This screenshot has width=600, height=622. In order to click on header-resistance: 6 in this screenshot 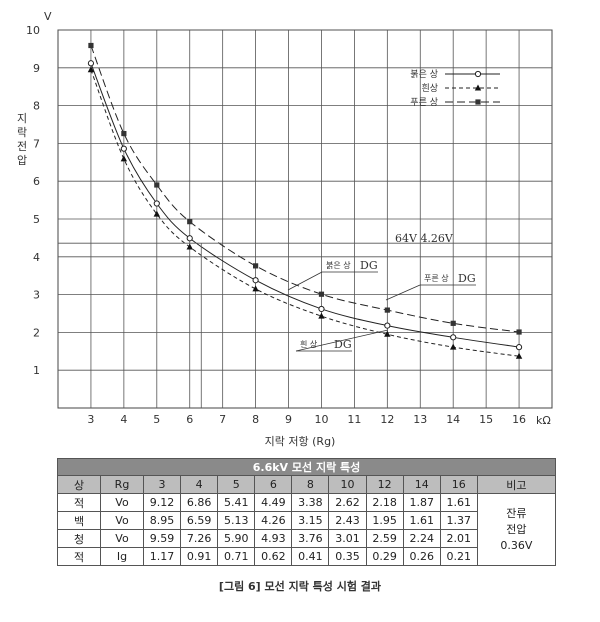, I will do `click(273, 484)`.